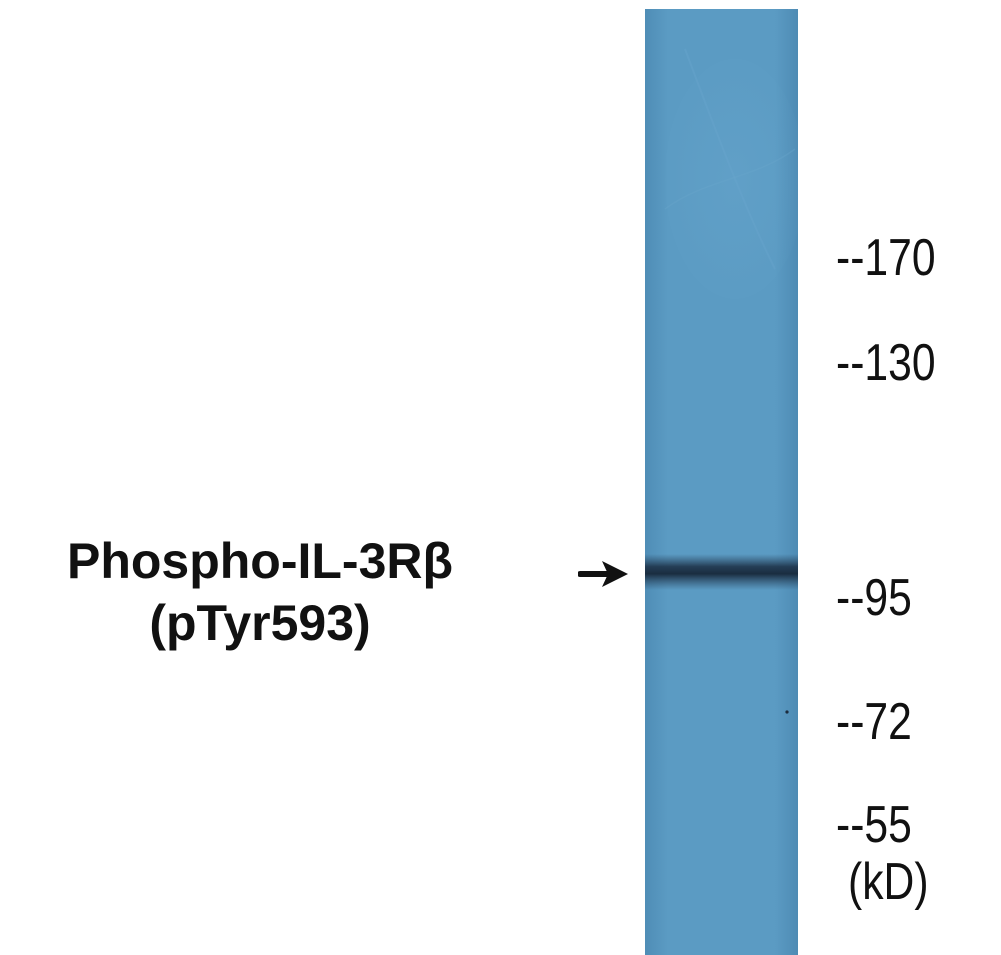  Describe the element at coordinates (886, 363) in the screenshot. I see `marker-130: --130` at that location.